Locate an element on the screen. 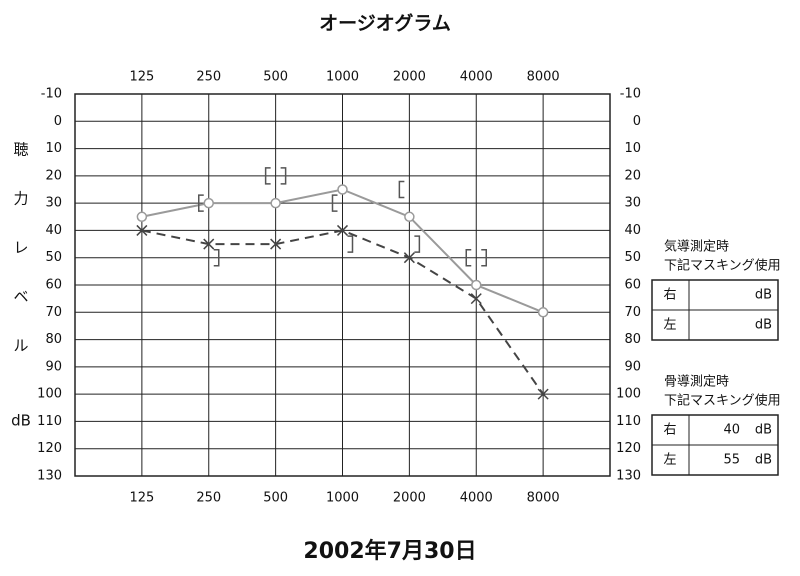 The width and height of the screenshot is (800, 576). y-tick-label: 40 is located at coordinates (53, 230).